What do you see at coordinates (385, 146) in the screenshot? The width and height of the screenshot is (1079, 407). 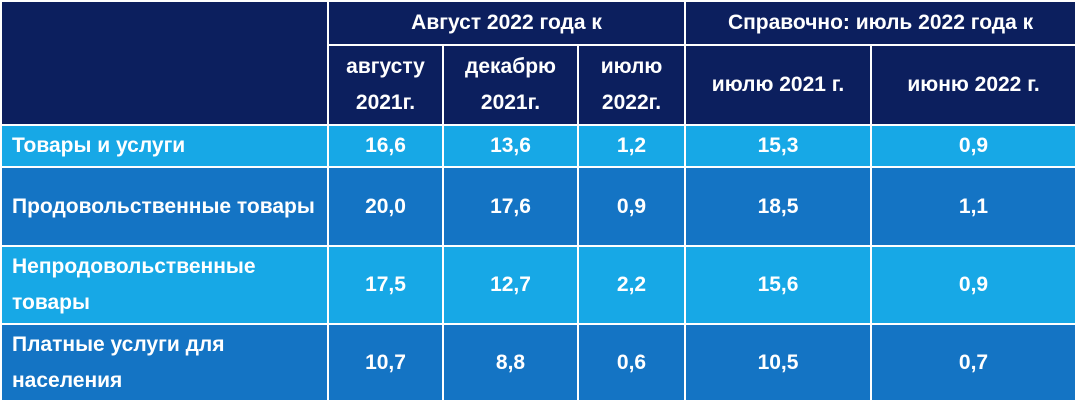 I see `value-cell: 16,6` at bounding box center [385, 146].